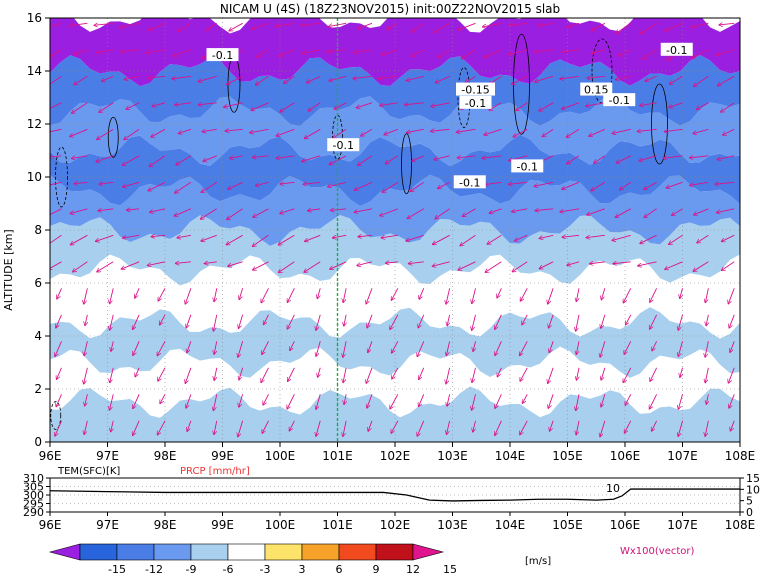  I want to click on surface-left-tick-label: 290, so click(33, 512).